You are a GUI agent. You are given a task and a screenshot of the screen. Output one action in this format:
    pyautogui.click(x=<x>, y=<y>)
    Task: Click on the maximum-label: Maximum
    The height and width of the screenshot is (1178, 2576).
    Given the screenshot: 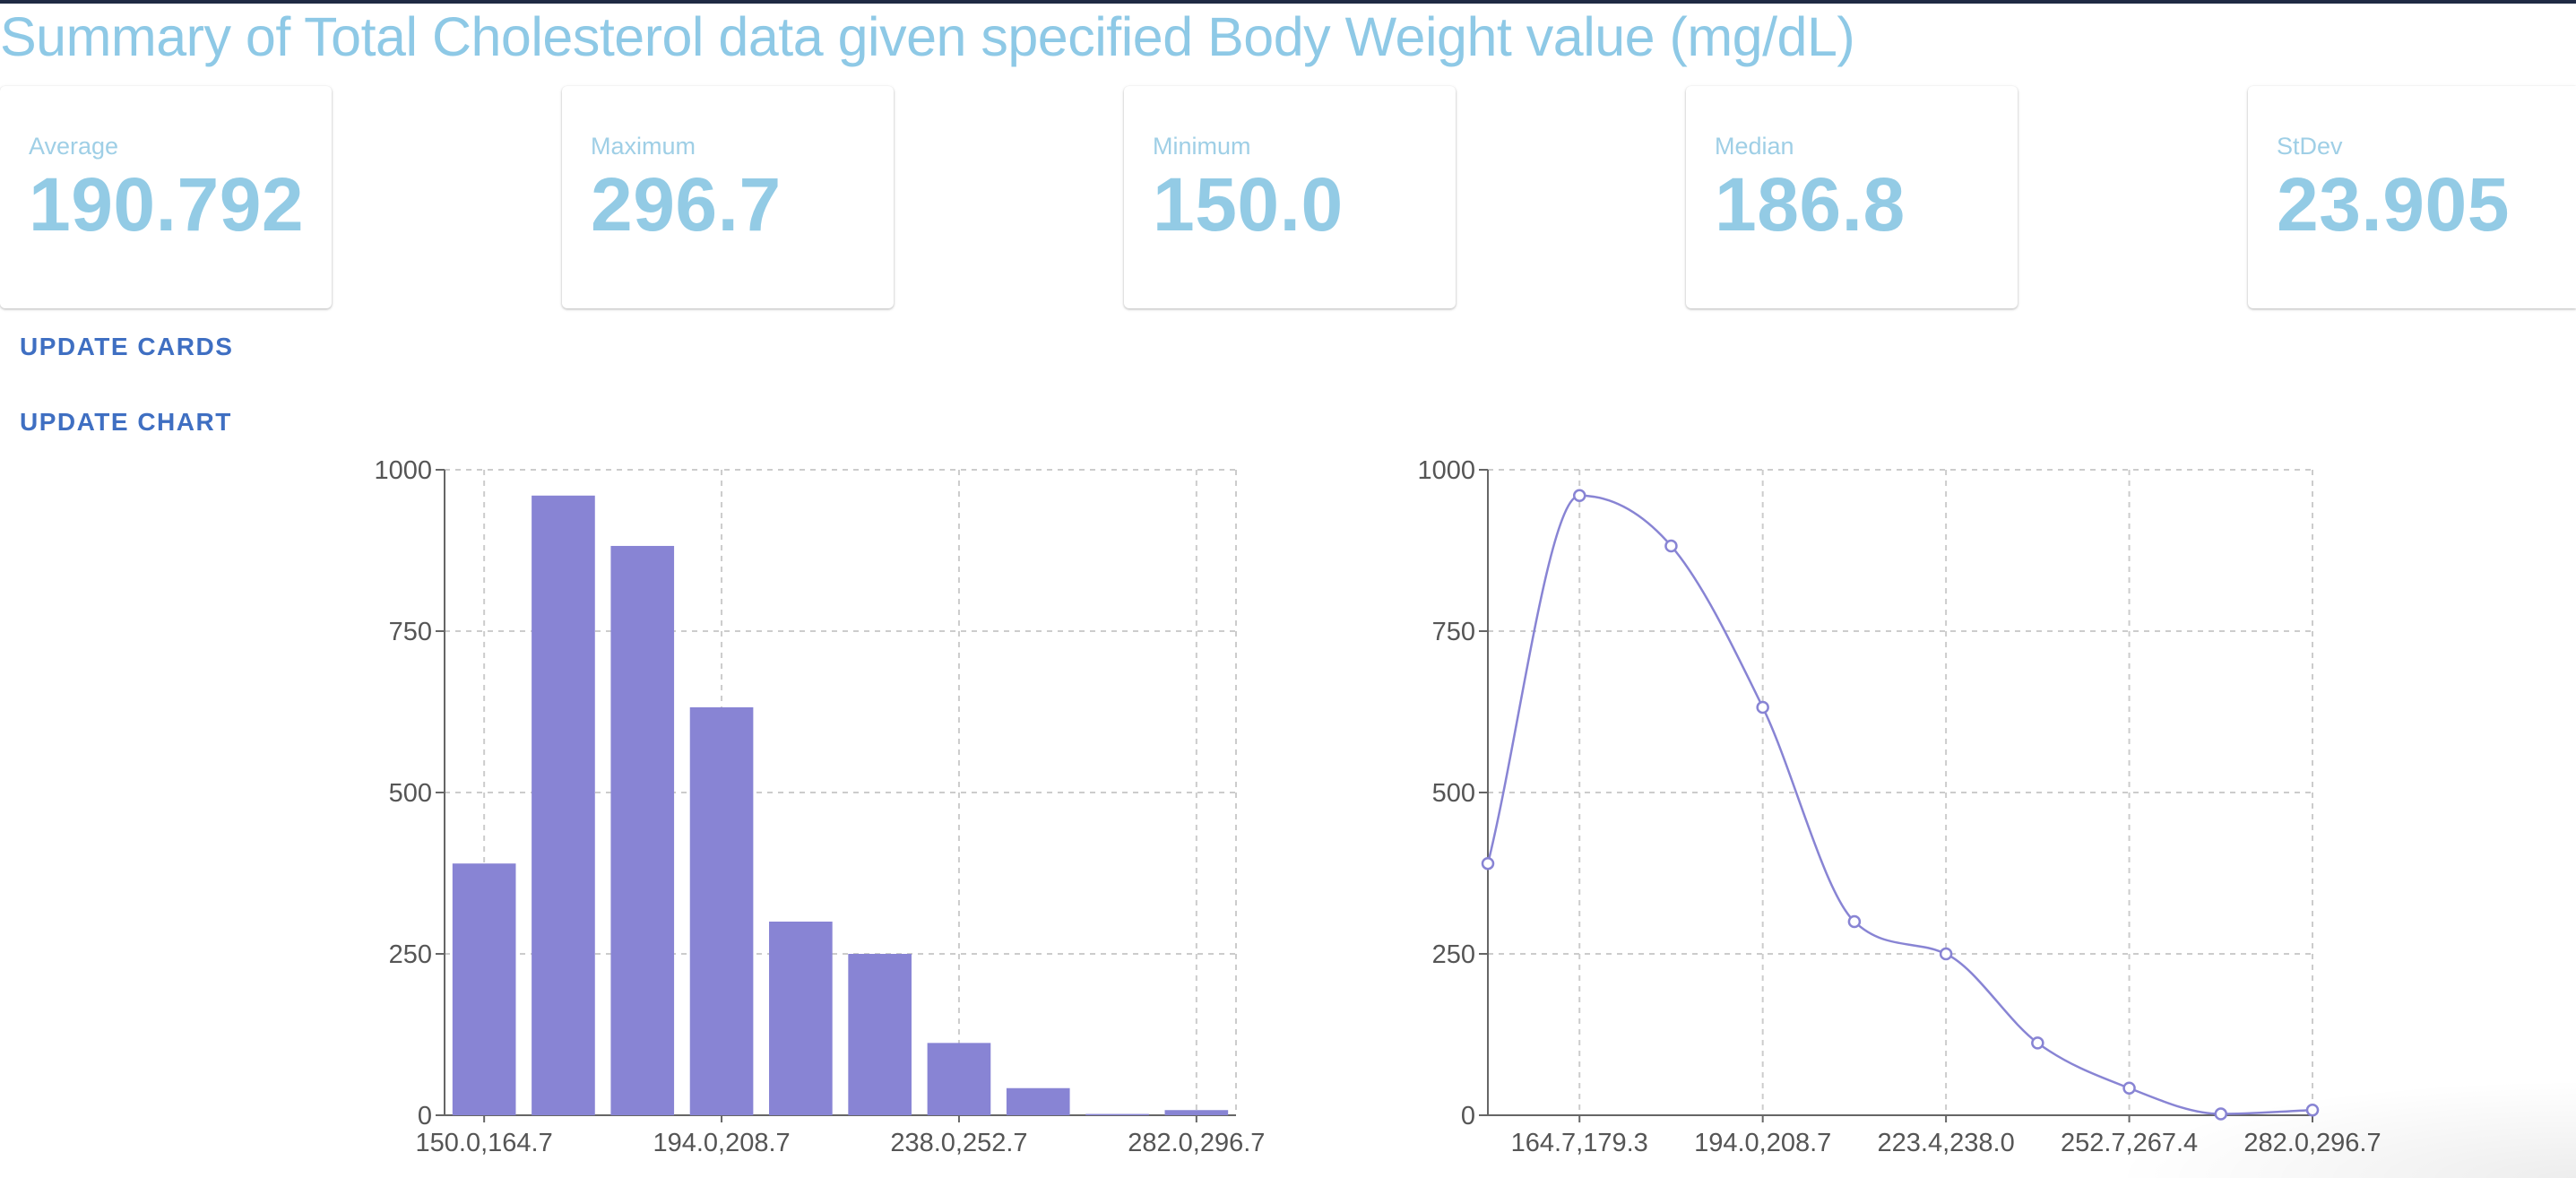 What is the action you would take?
    pyautogui.click(x=643, y=146)
    